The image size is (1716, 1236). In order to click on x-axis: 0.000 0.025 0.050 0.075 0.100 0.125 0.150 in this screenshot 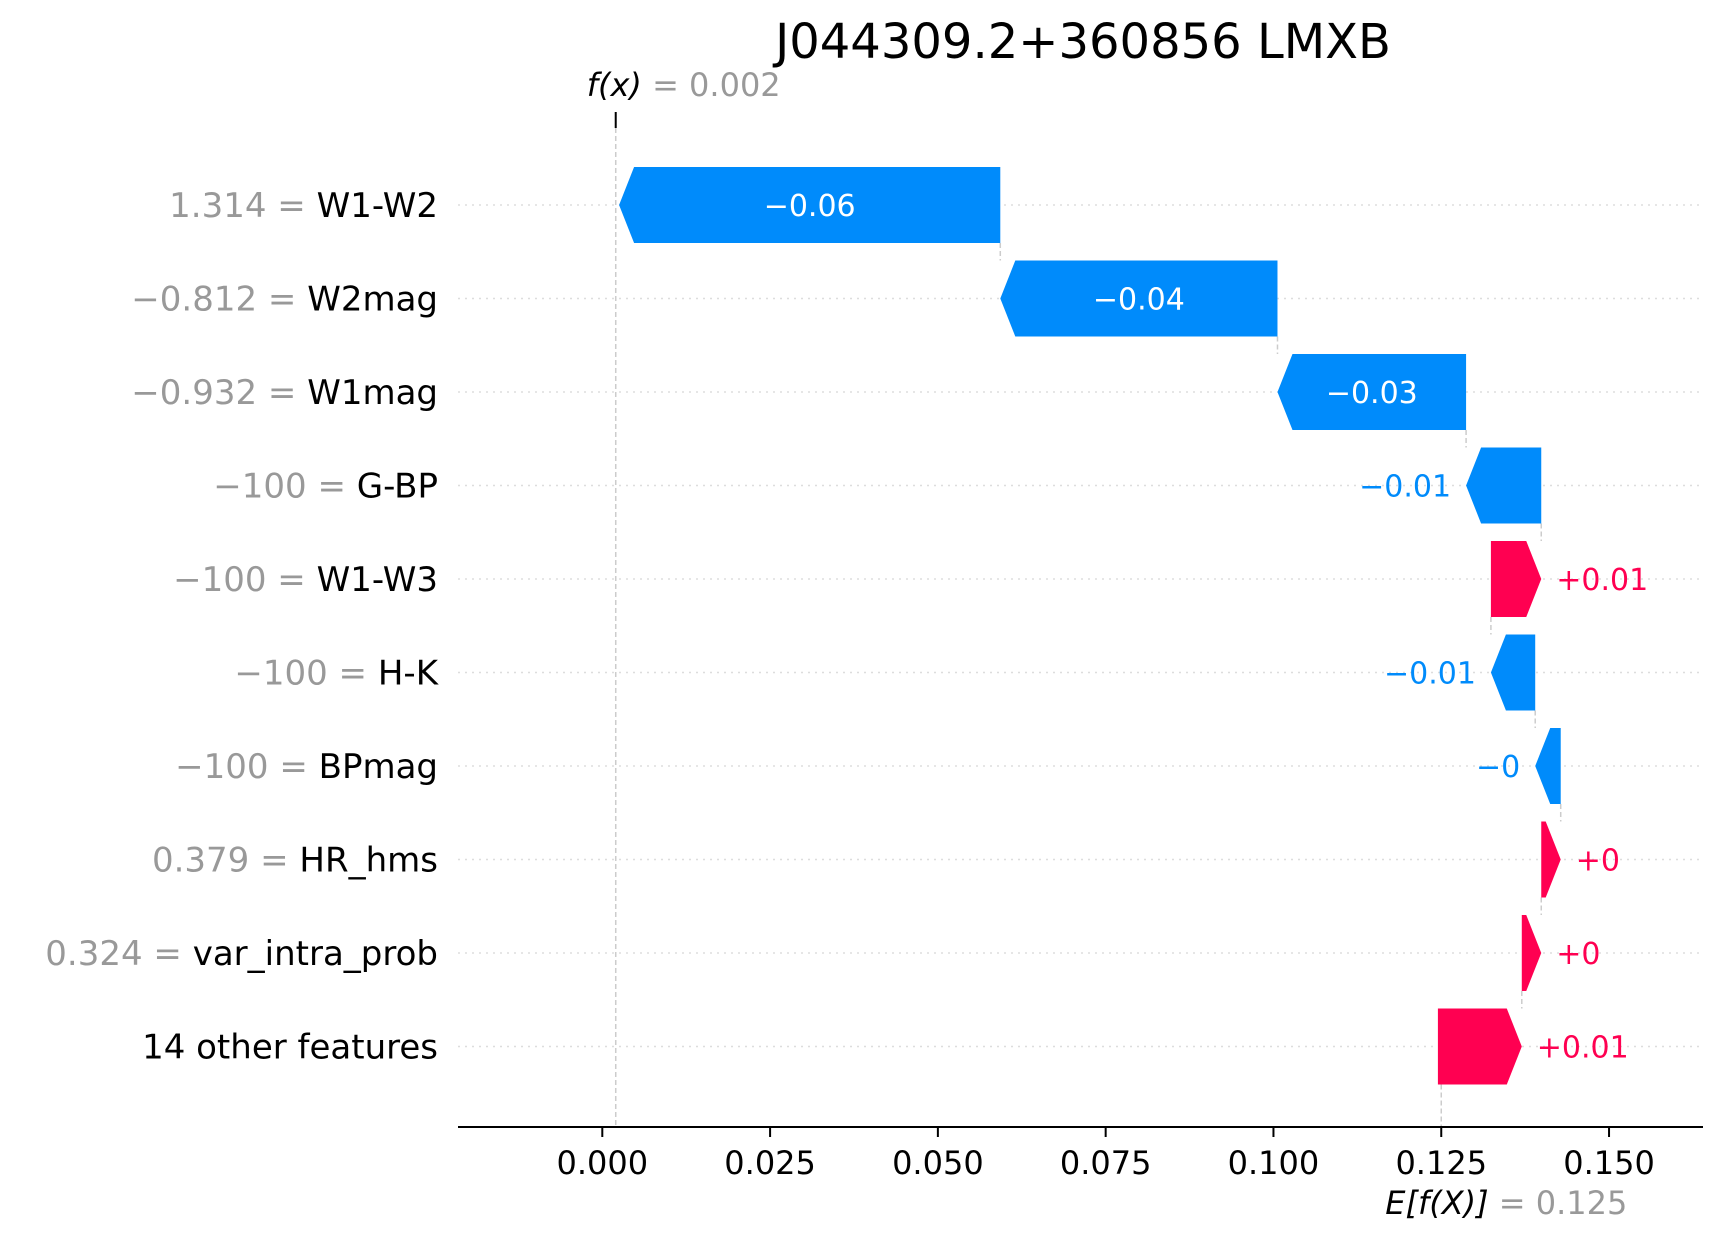, I will do `click(1080, 1154)`.